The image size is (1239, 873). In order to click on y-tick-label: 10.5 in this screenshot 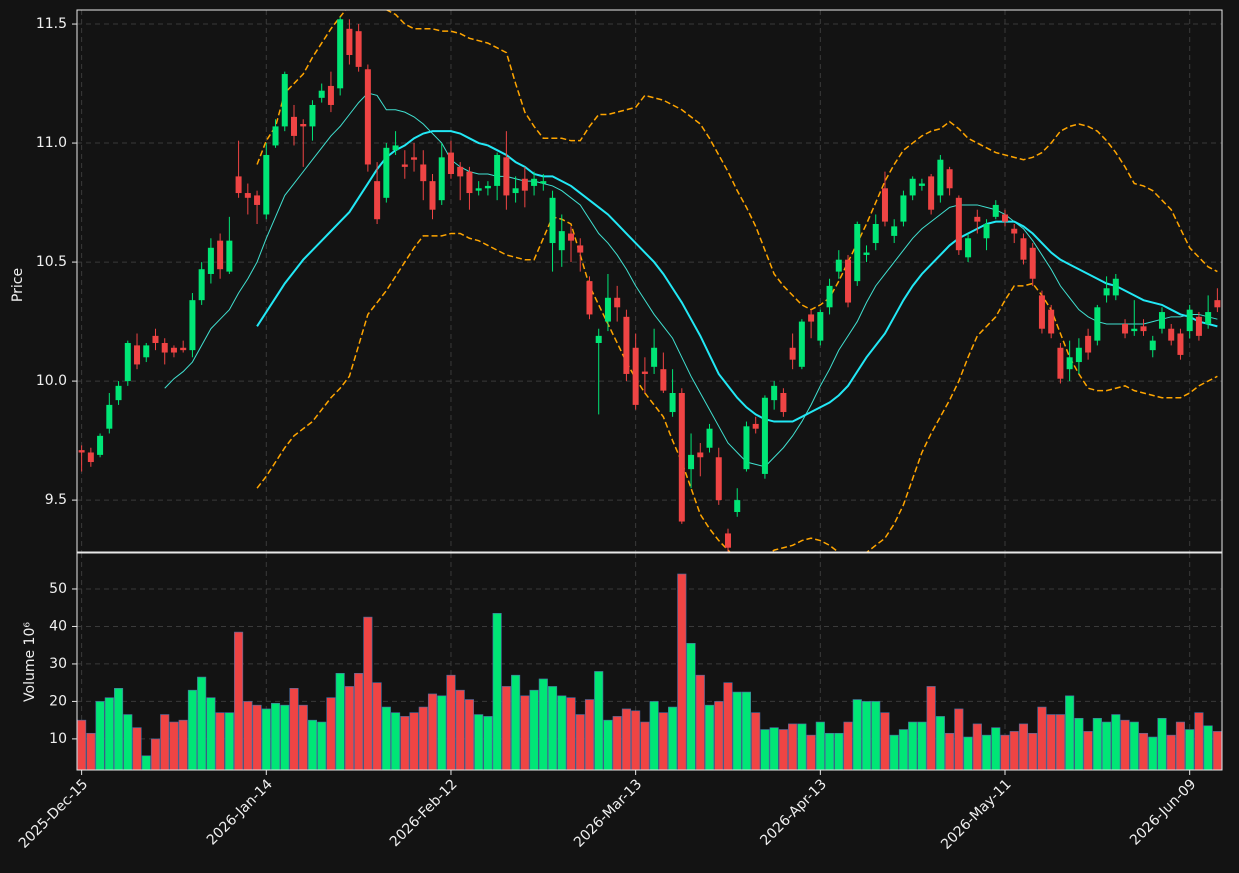, I will do `click(51, 262)`.